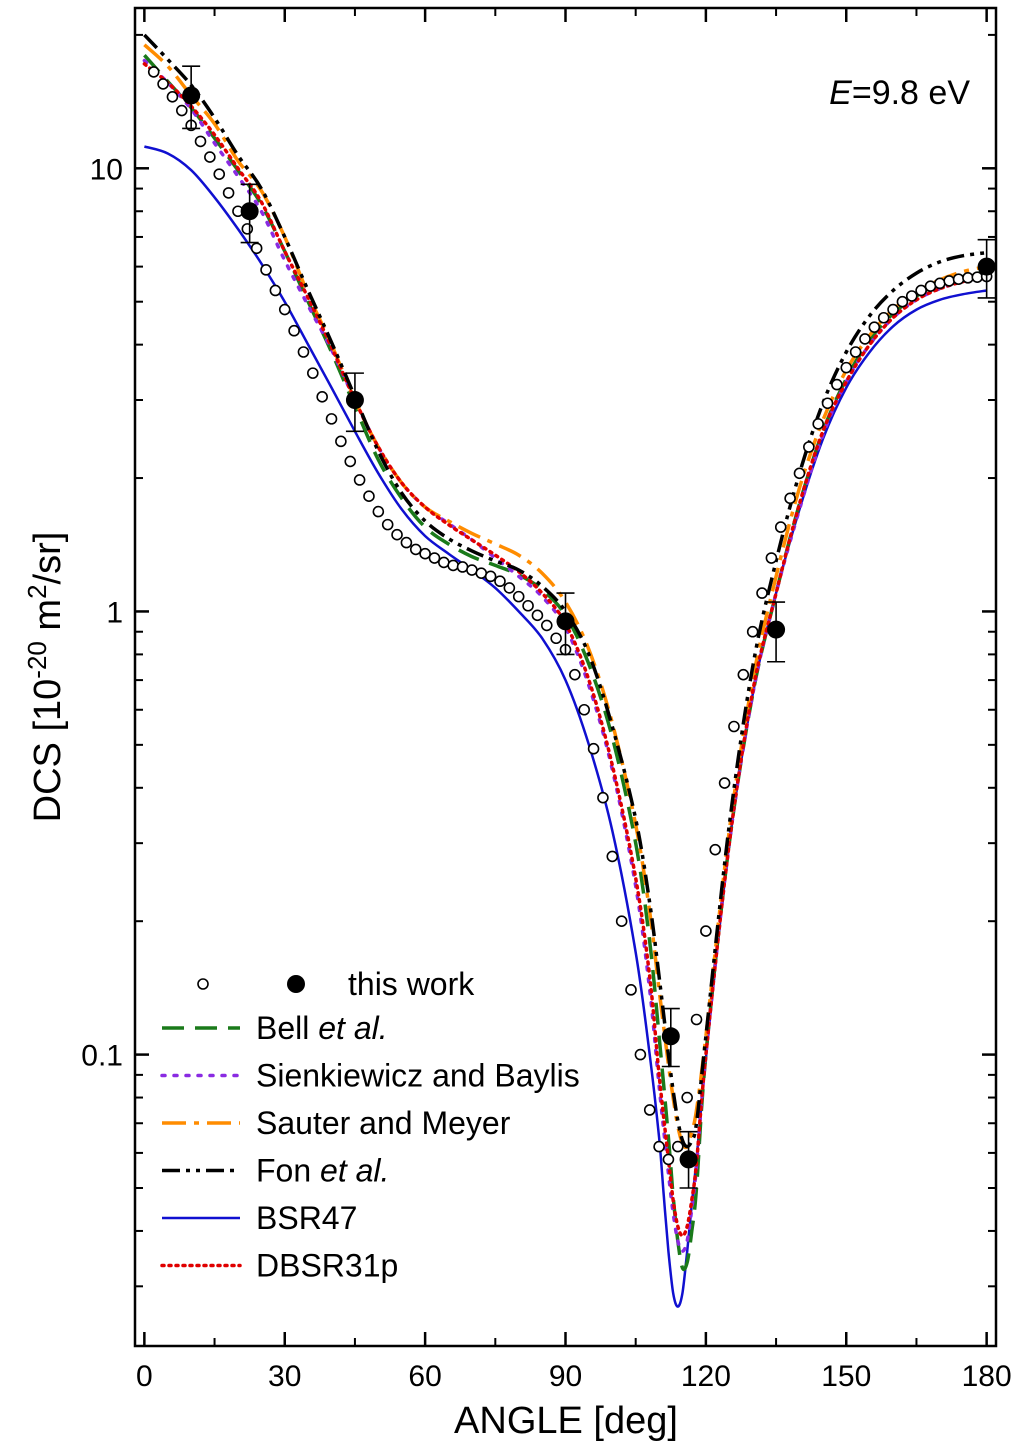  I want to click on x-tick-label: 150, so click(846, 1376).